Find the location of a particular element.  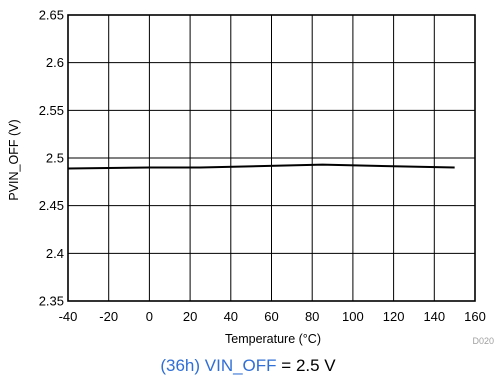

y-tick-label-0: 2.35 is located at coordinates (51, 301).